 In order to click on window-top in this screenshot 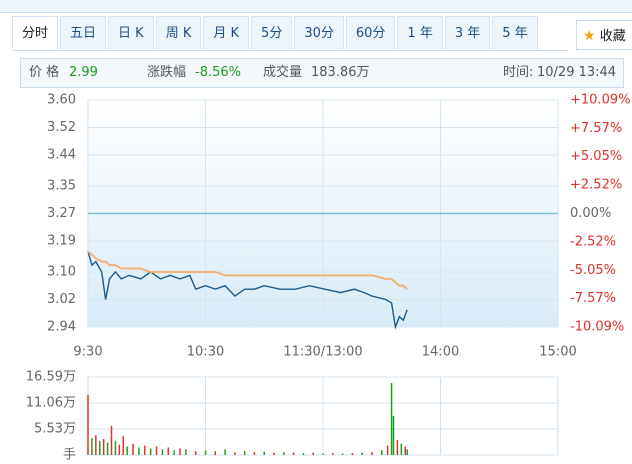, I will do `click(316, 6)`.